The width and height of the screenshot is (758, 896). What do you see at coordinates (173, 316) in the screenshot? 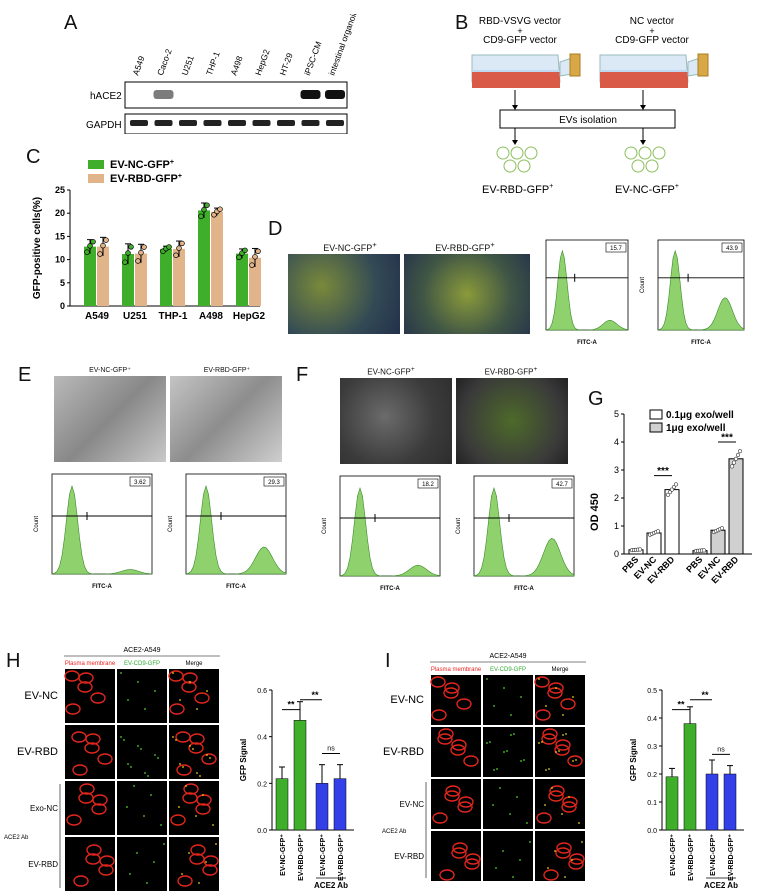
I see `x-tick-label: THP-1` at bounding box center [173, 316].